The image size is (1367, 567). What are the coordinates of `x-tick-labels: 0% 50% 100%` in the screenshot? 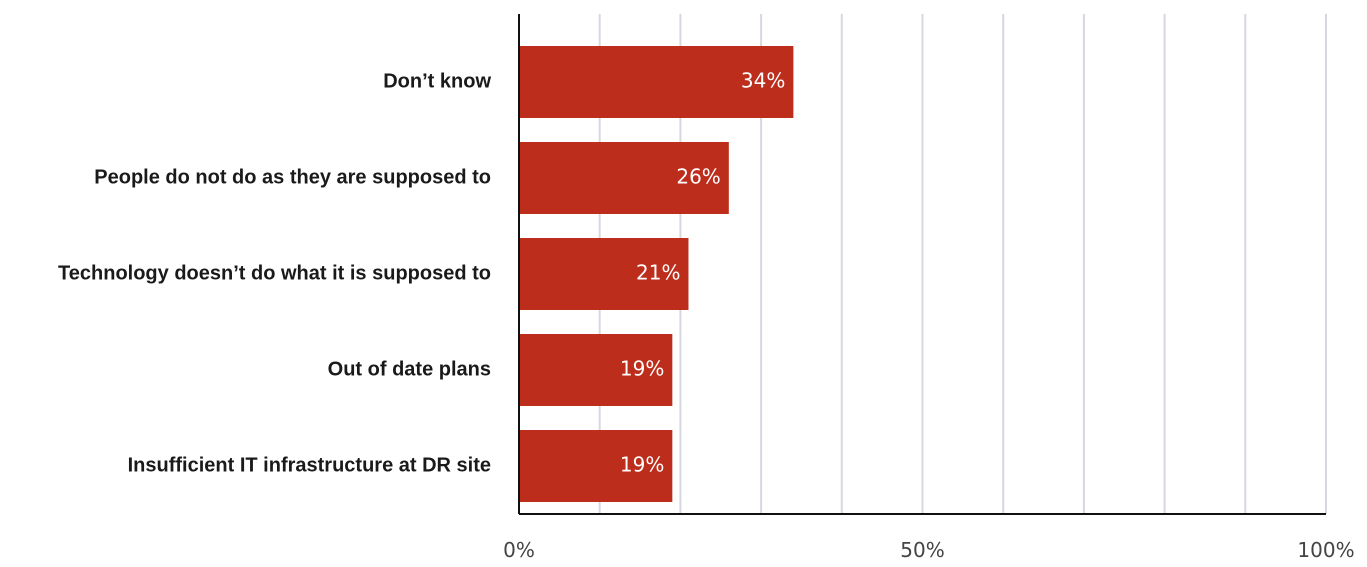 It's located at (928, 550).